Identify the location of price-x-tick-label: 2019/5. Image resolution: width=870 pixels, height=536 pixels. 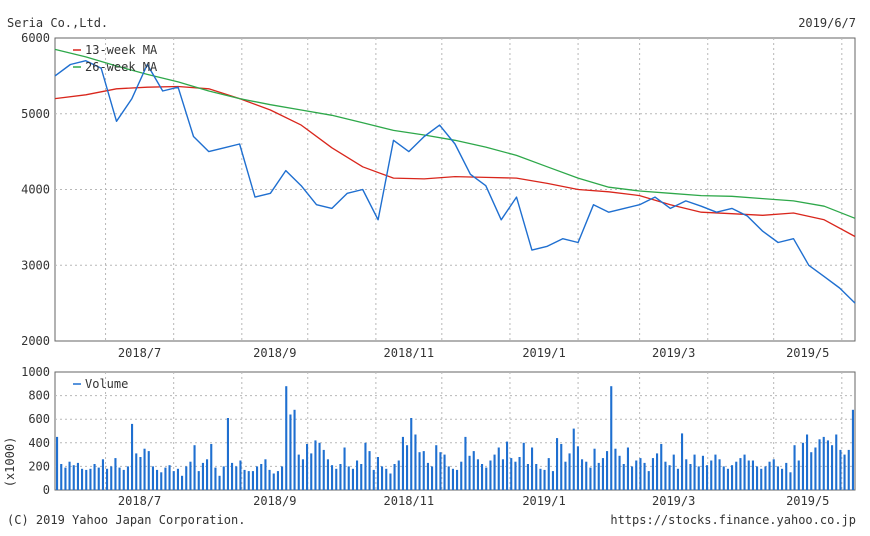
(807, 353).